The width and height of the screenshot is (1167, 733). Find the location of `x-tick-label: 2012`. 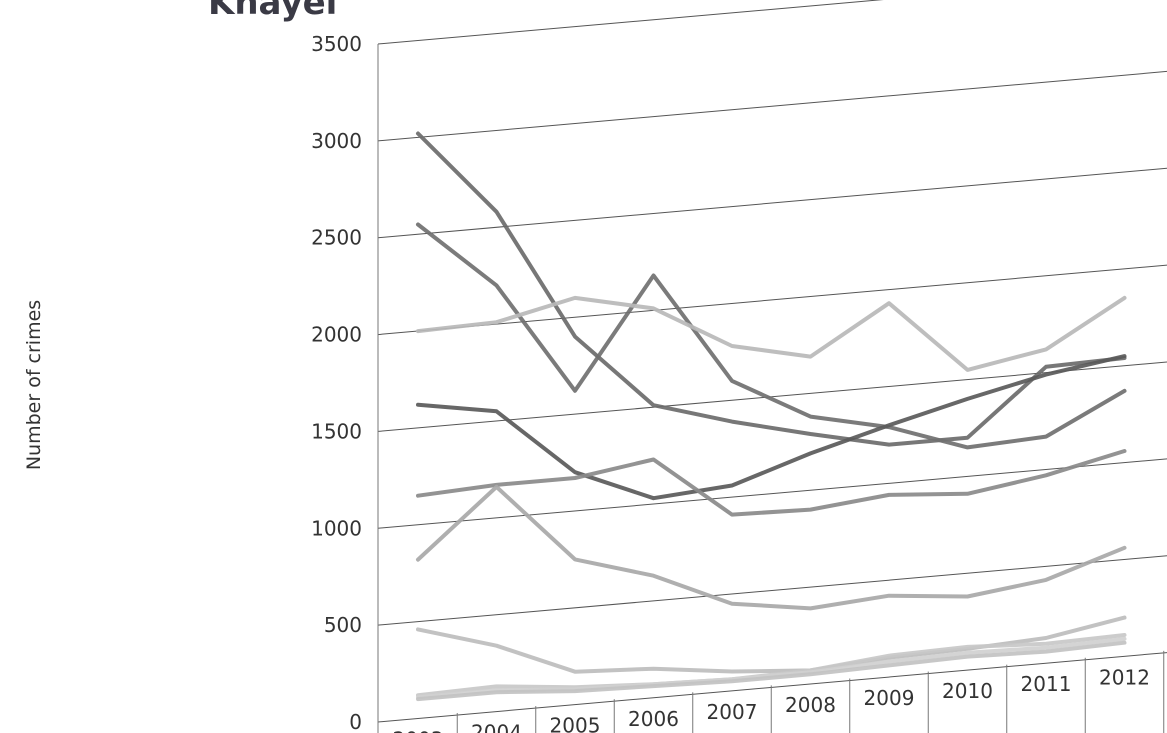

x-tick-label: 2012 is located at coordinates (1124, 677).